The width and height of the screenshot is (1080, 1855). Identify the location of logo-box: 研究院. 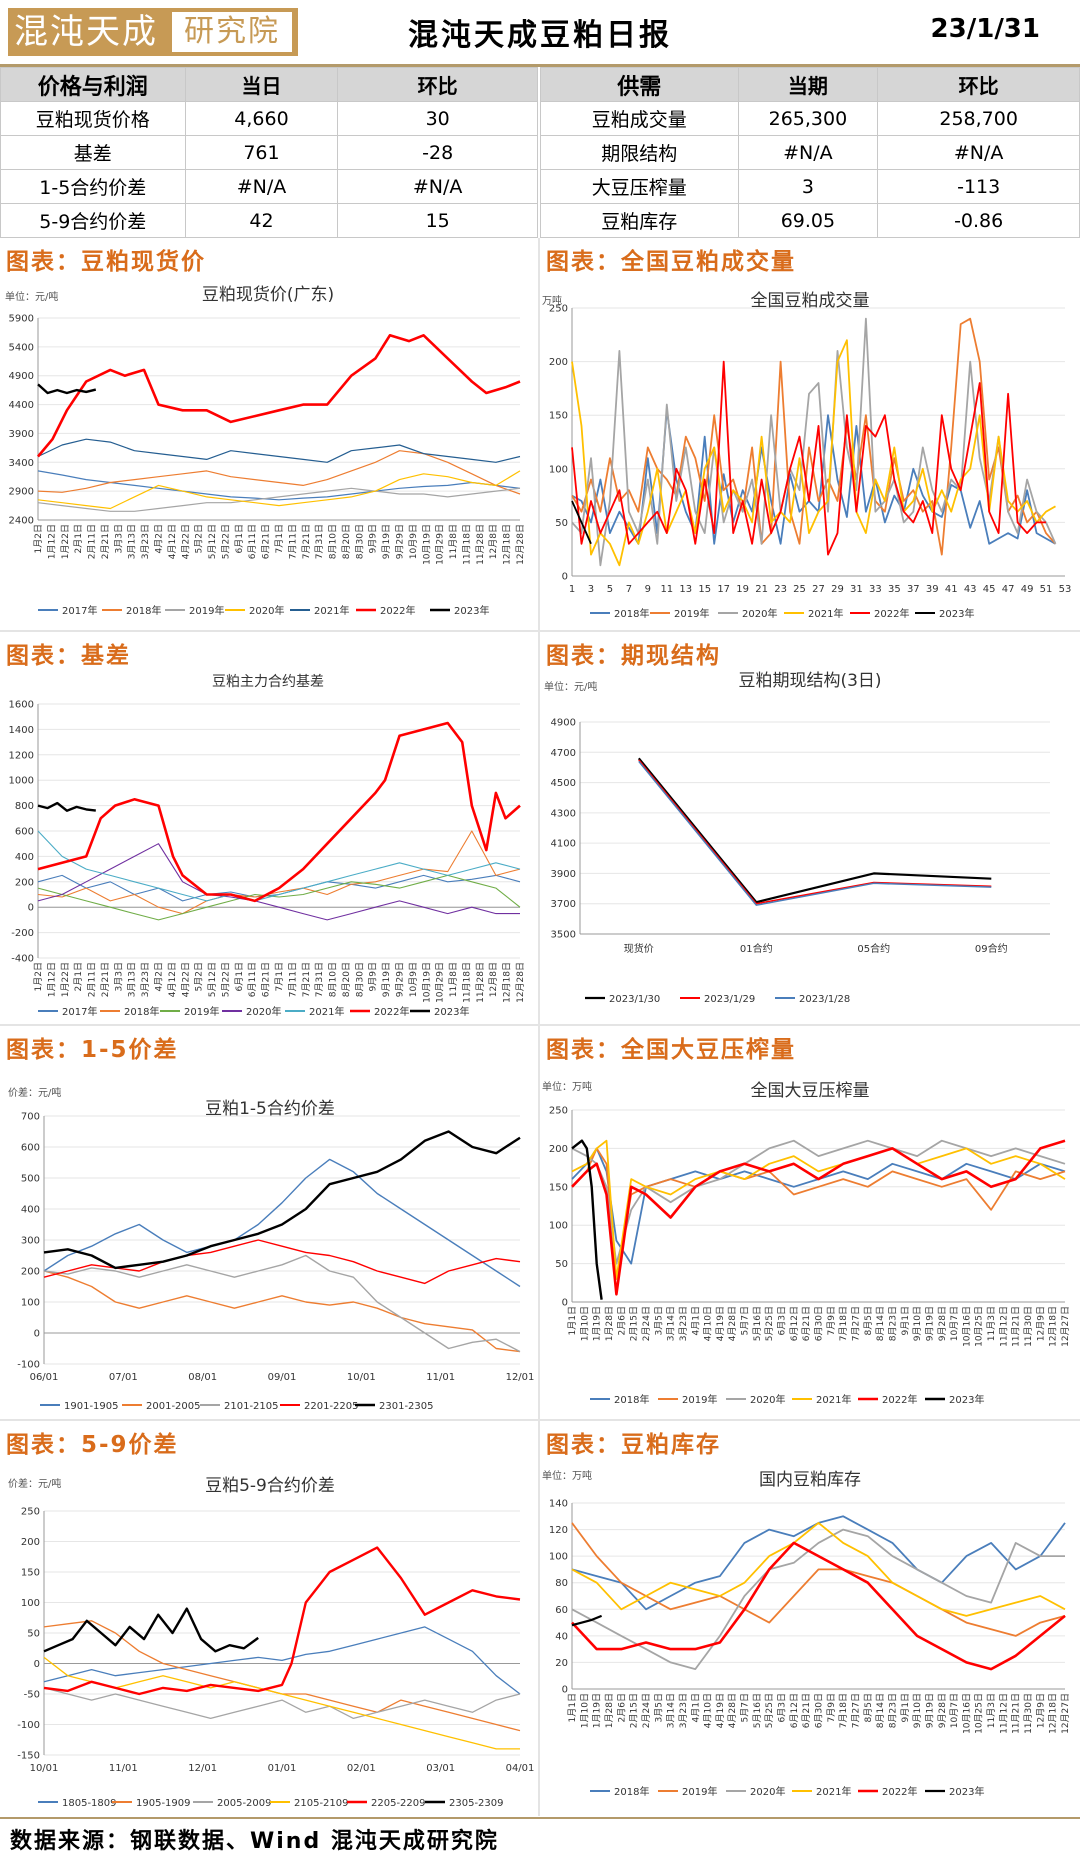
(232, 32).